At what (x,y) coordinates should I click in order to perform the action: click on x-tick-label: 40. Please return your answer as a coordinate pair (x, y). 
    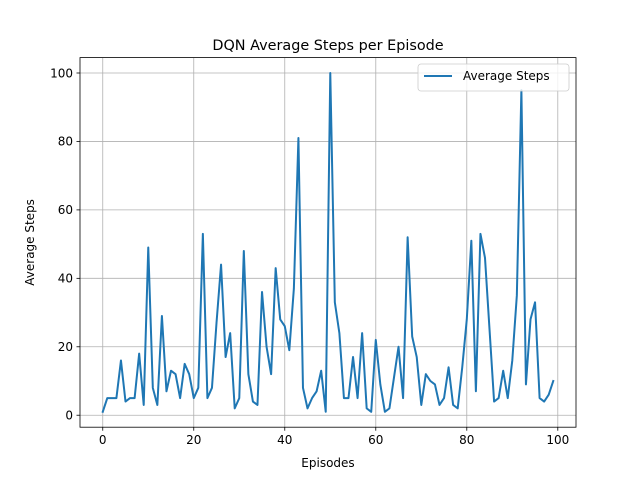
    Looking at the image, I should click on (284, 440).